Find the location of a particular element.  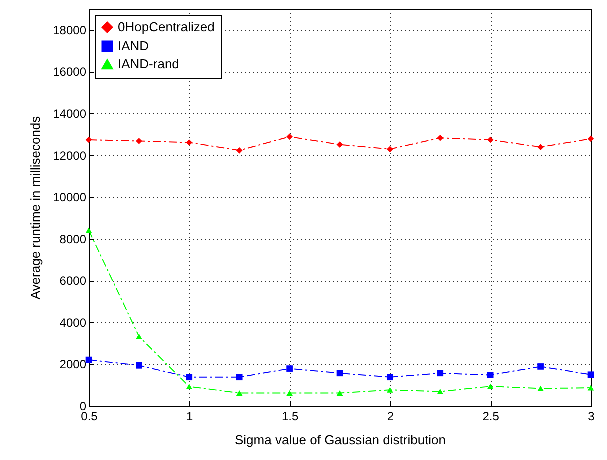

y-tick-label: 8000 is located at coordinates (73, 239).